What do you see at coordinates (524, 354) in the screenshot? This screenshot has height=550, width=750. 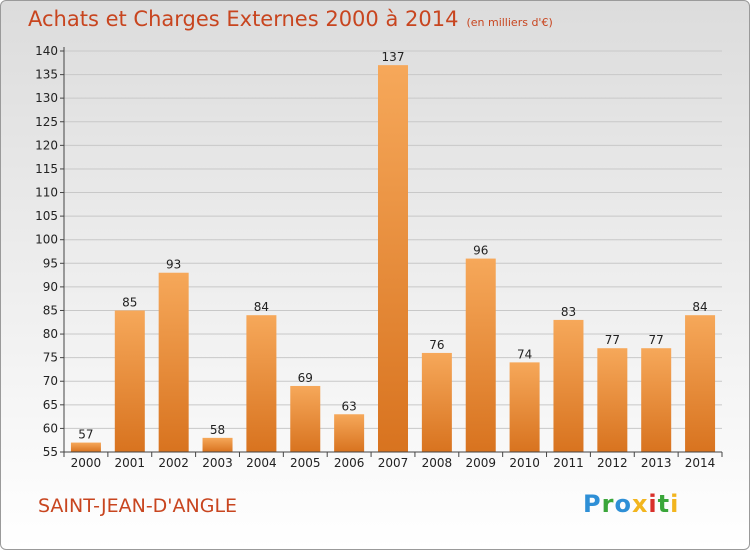 I see `data-label: 74` at bounding box center [524, 354].